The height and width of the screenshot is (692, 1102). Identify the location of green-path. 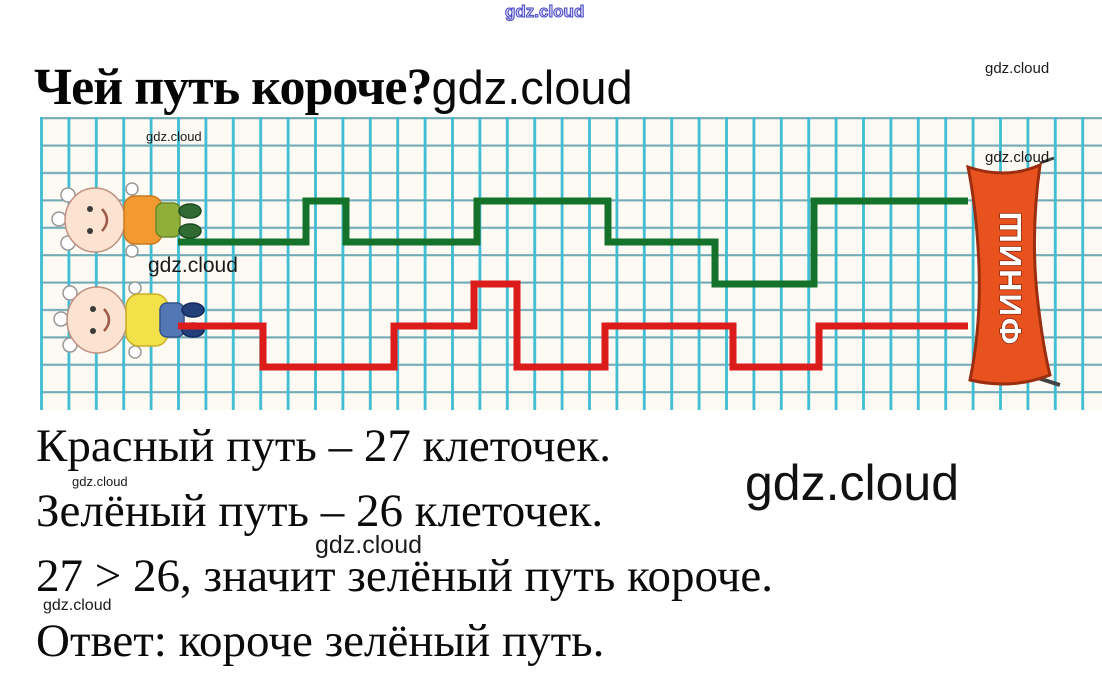
(573, 242).